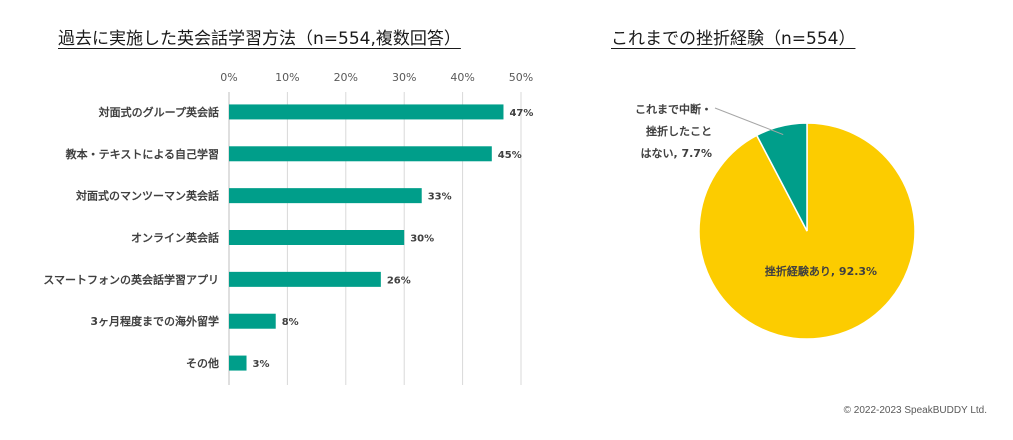  I want to click on bar-value-label: 3%, so click(261, 364).